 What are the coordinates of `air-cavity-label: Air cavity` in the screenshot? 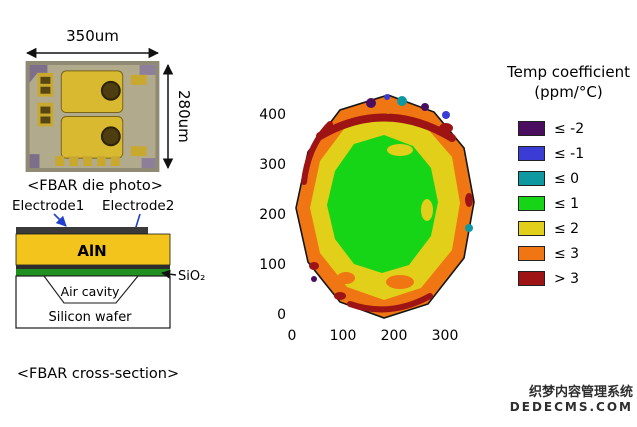 It's located at (90, 291).